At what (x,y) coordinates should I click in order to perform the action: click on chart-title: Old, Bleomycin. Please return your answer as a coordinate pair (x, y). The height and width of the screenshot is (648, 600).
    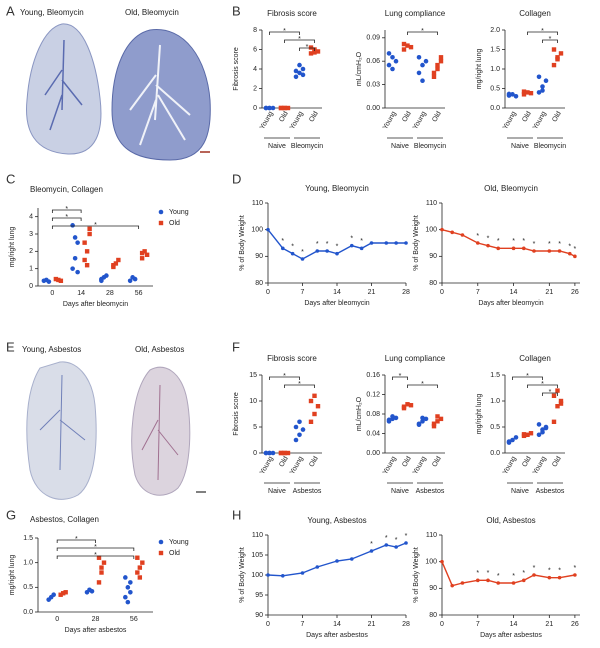
    Looking at the image, I should click on (511, 188).